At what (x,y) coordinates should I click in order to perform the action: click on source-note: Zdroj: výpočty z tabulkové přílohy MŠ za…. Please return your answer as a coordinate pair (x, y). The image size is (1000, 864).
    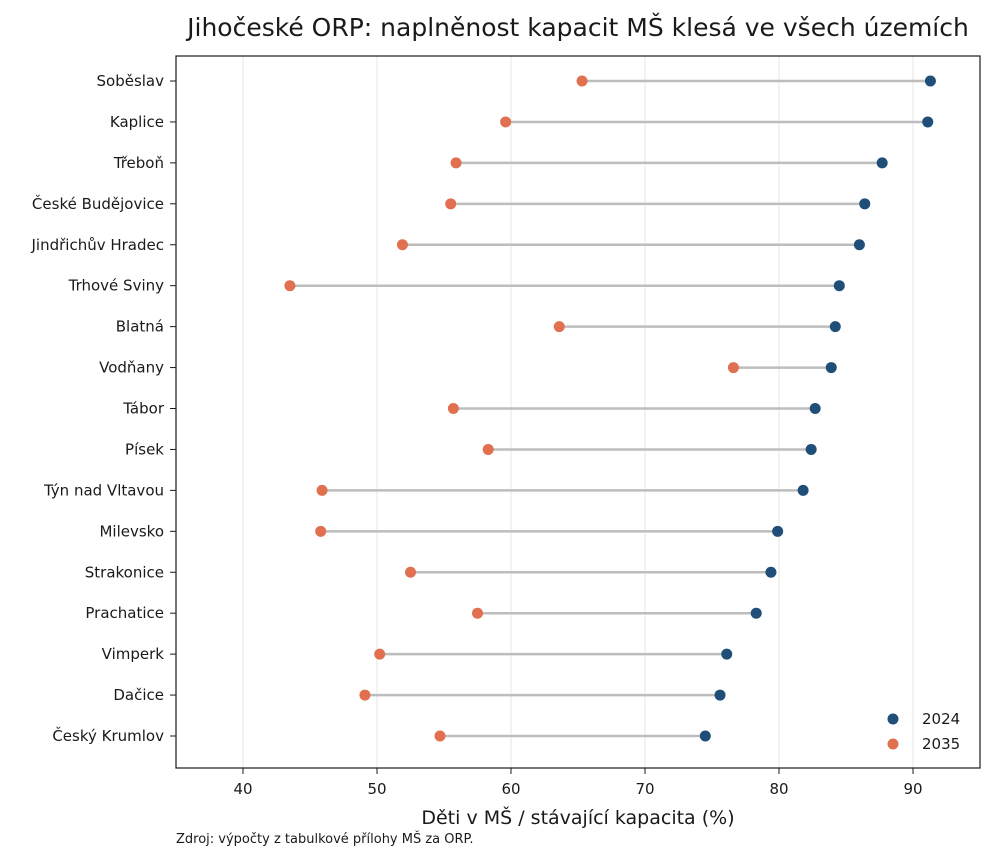
    Looking at the image, I should click on (325, 839).